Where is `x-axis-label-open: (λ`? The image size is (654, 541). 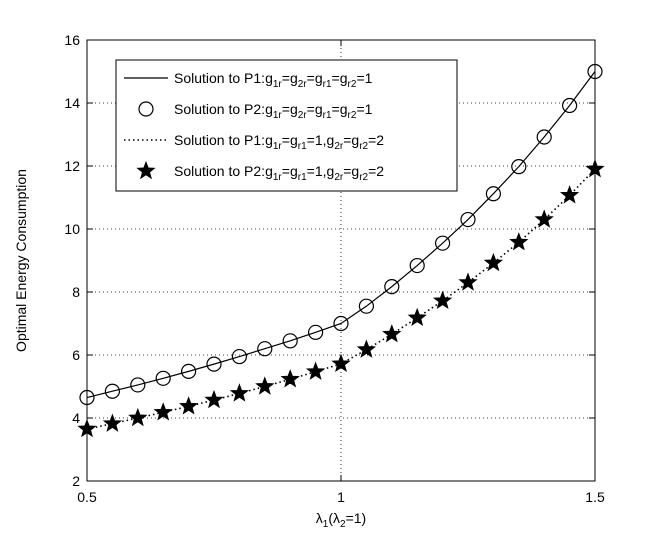 x-axis-label-open: (λ is located at coordinates (334, 518).